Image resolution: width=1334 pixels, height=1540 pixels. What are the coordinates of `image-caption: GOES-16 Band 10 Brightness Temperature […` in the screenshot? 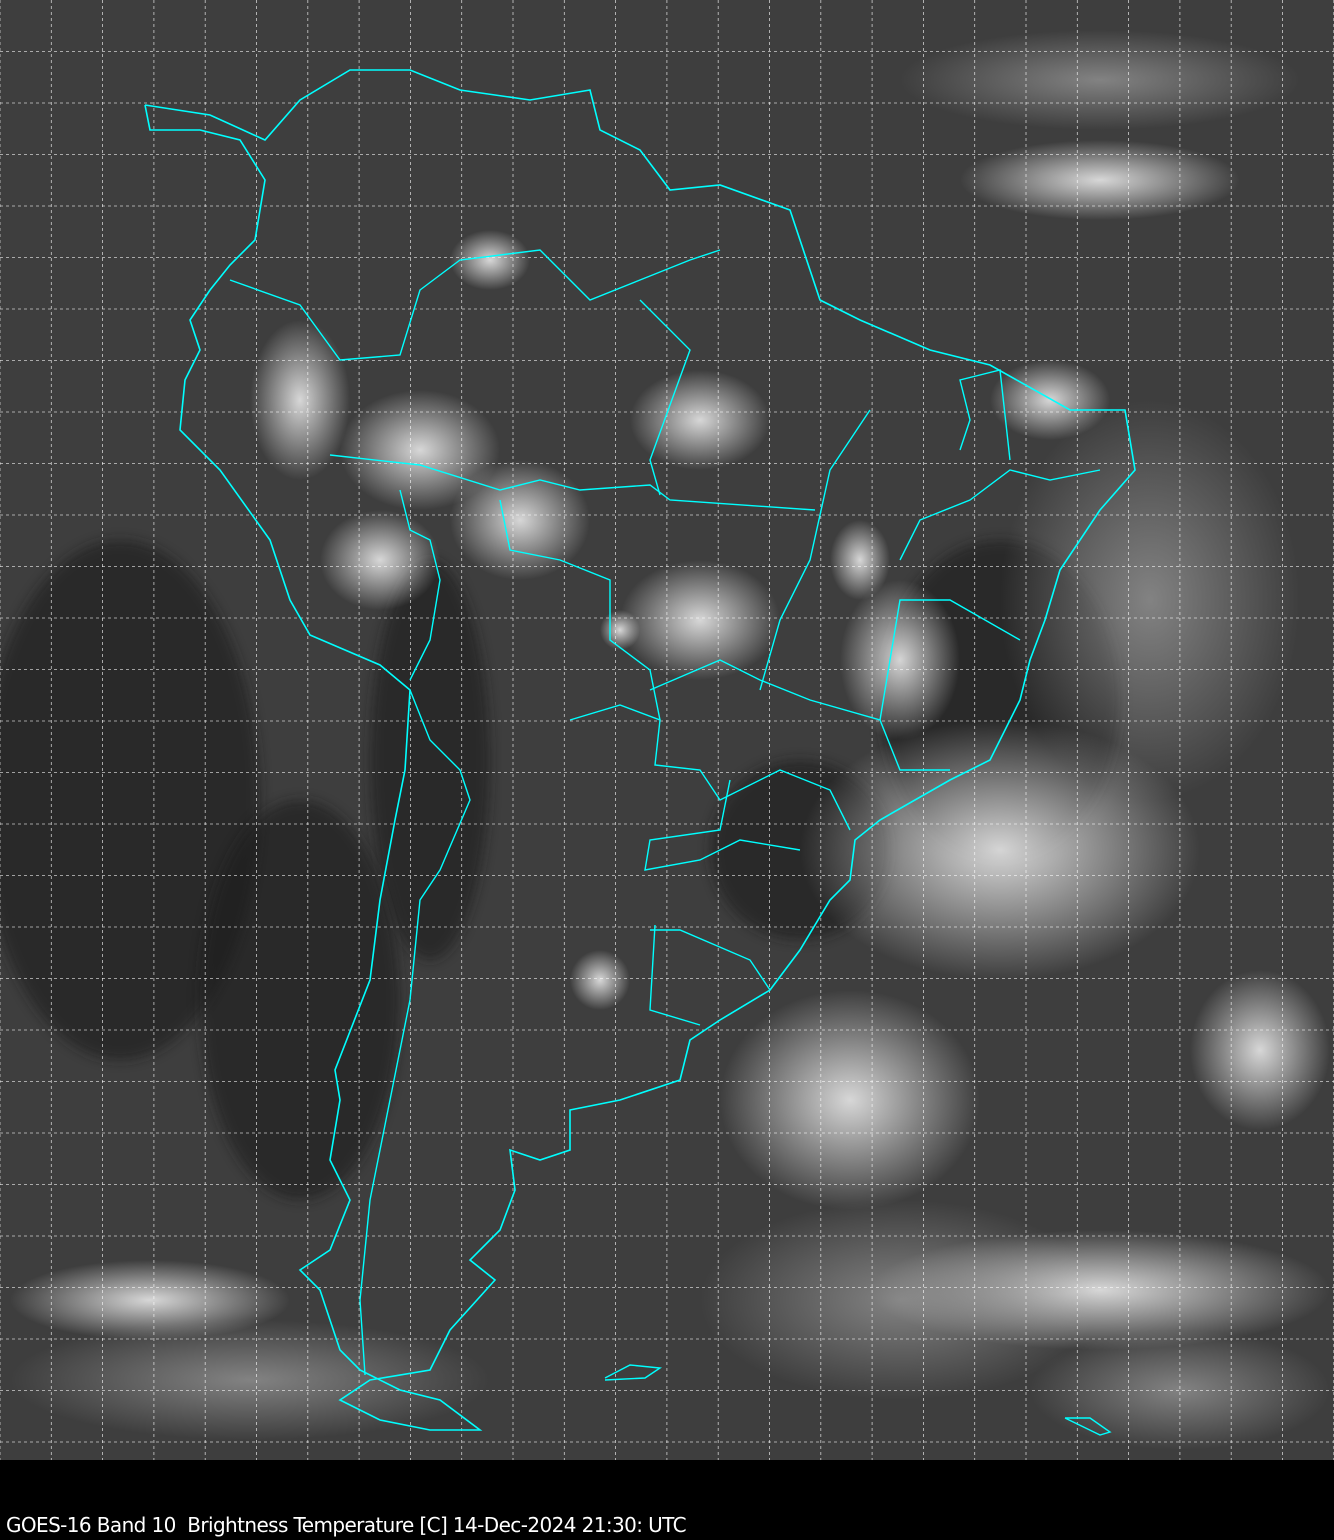 It's located at (346, 1525).